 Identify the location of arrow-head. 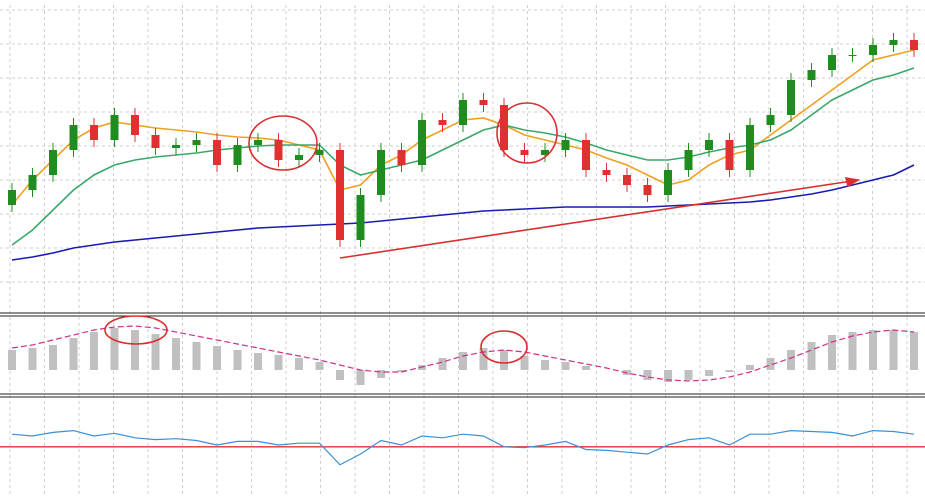
(852, 182).